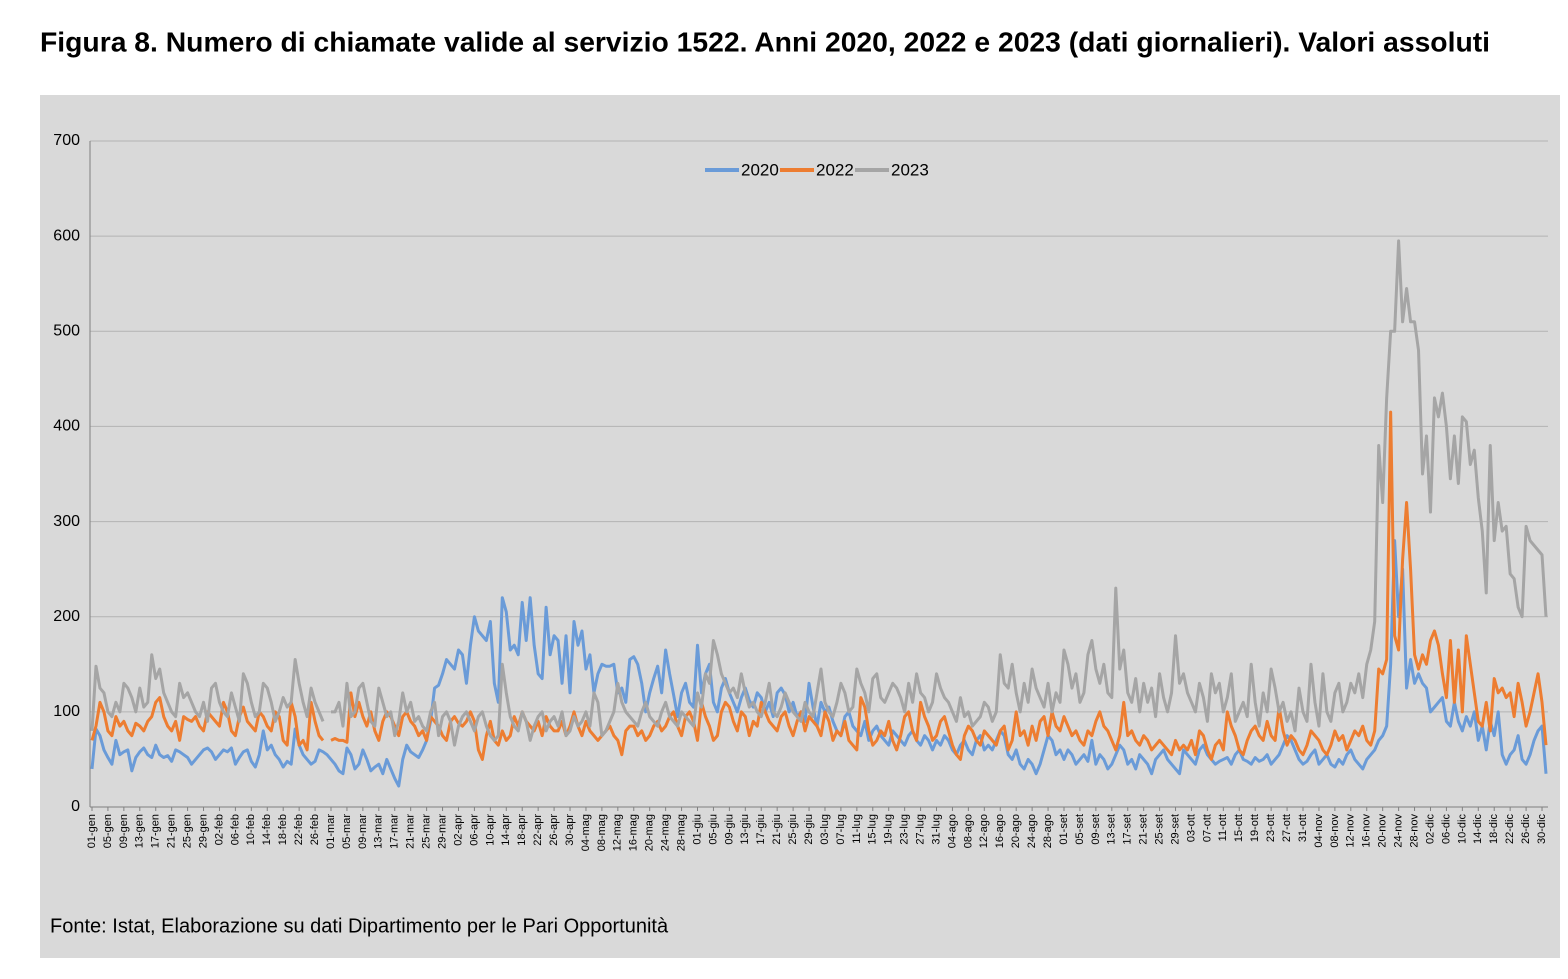 The height and width of the screenshot is (979, 1568). I want to click on x-tick-label: 15-lug, so click(873, 829).